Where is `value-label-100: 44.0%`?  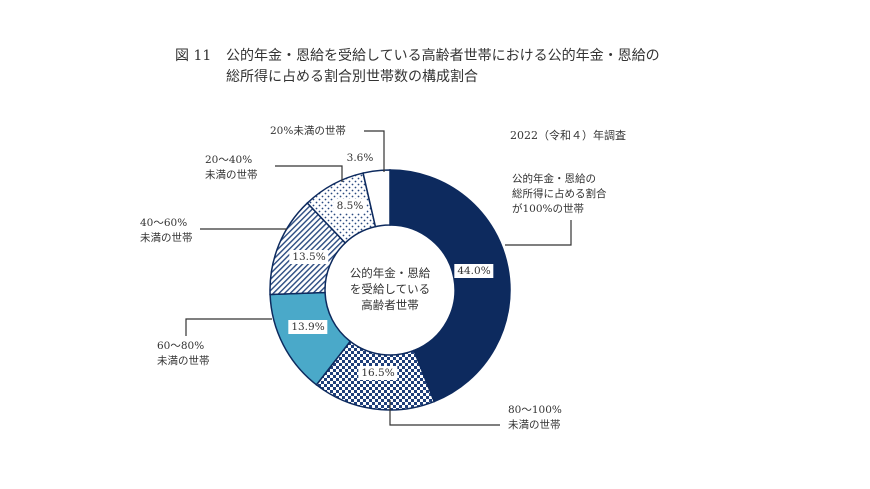
value-label-100: 44.0% is located at coordinates (474, 271).